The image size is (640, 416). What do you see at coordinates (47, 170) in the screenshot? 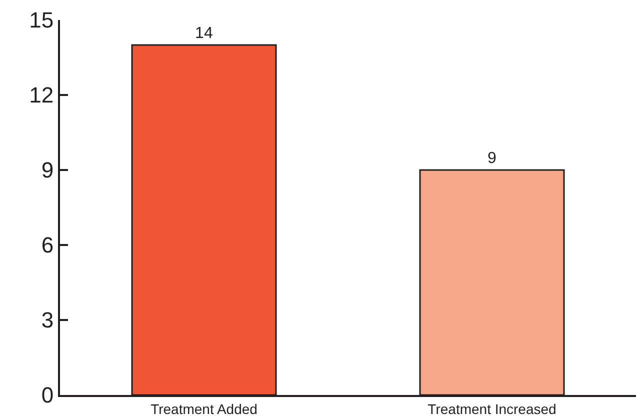
I see `y-tick-label: 9` at bounding box center [47, 170].